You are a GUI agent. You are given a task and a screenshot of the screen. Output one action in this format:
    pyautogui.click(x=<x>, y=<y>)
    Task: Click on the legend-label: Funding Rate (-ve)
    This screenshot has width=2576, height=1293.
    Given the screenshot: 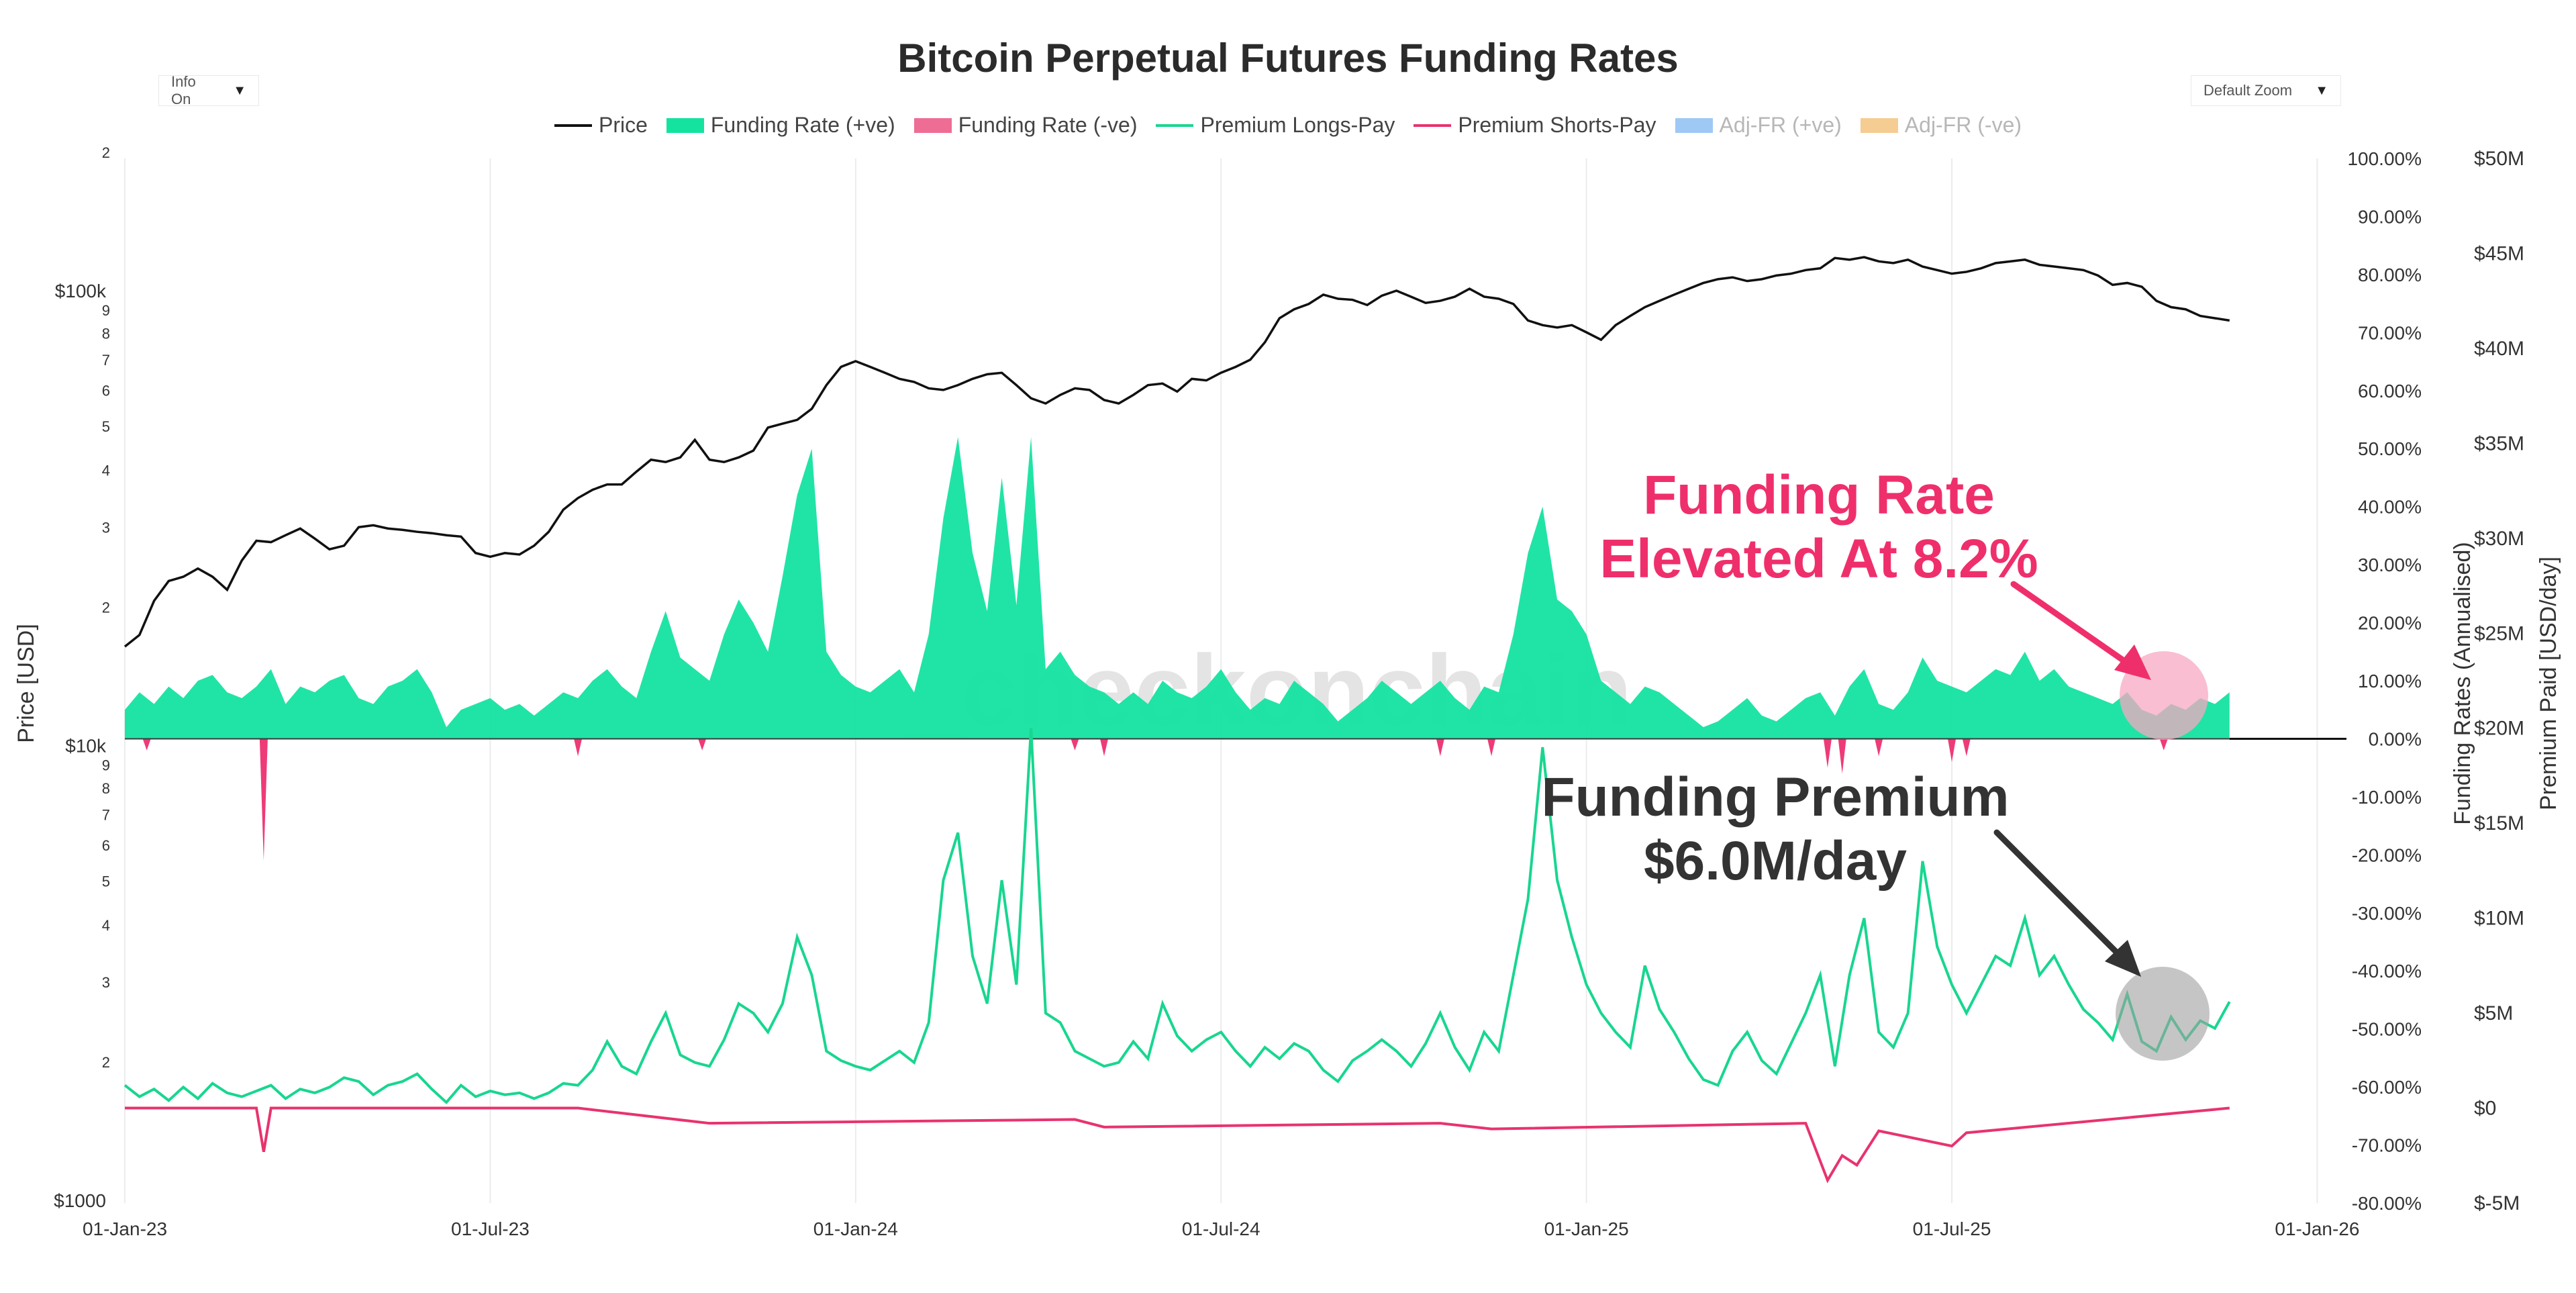 What is the action you would take?
    pyautogui.click(x=1048, y=125)
    